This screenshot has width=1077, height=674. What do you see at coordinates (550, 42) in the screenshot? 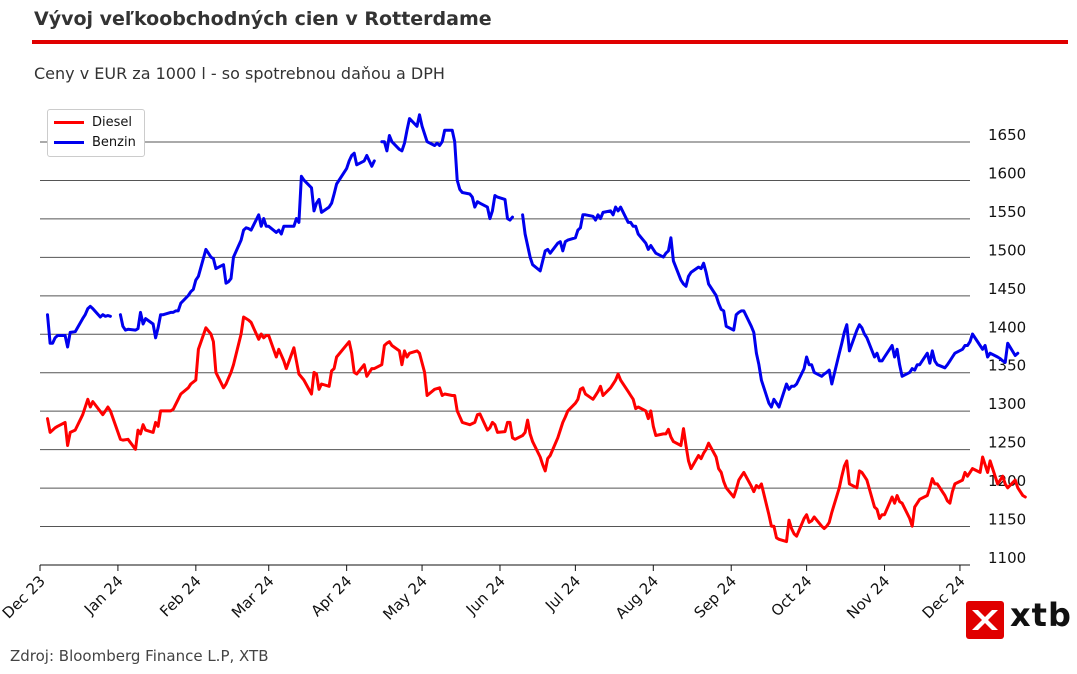
I see `title-underline` at bounding box center [550, 42].